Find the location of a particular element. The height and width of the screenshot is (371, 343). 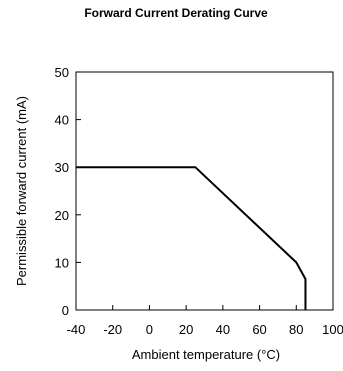

y-tick-label: 20 is located at coordinates (62, 215).